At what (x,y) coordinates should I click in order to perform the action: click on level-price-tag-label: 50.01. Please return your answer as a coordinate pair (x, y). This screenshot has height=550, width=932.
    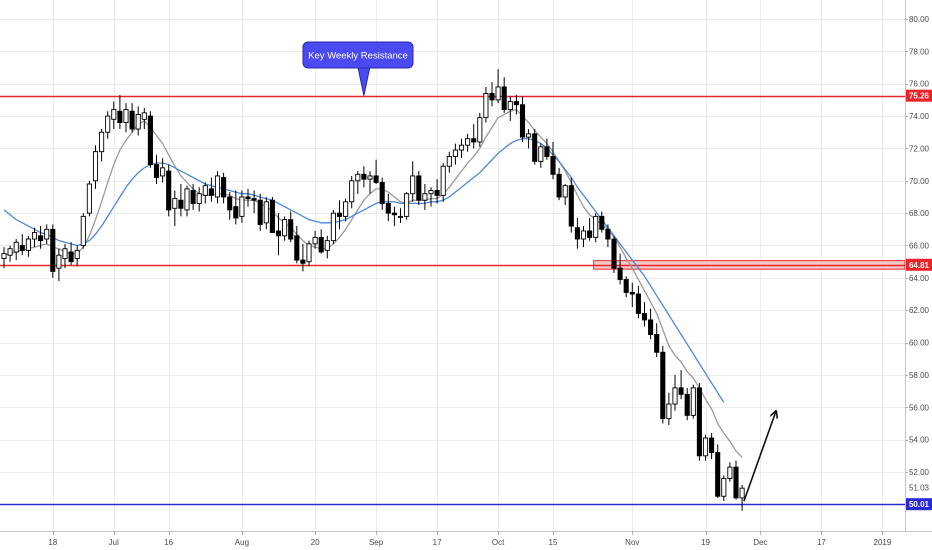
    Looking at the image, I should click on (919, 504).